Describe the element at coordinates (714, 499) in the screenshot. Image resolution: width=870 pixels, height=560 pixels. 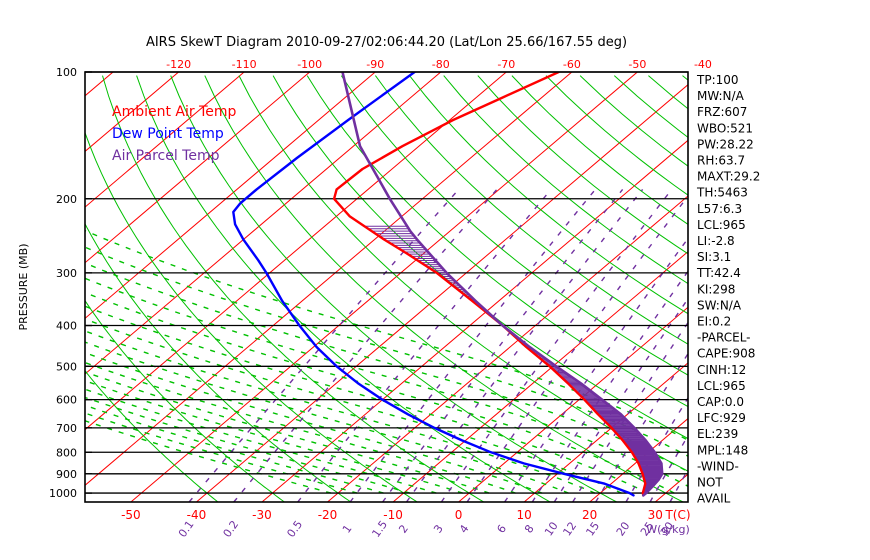
I see `index-entry-26: AVAIL` at that location.